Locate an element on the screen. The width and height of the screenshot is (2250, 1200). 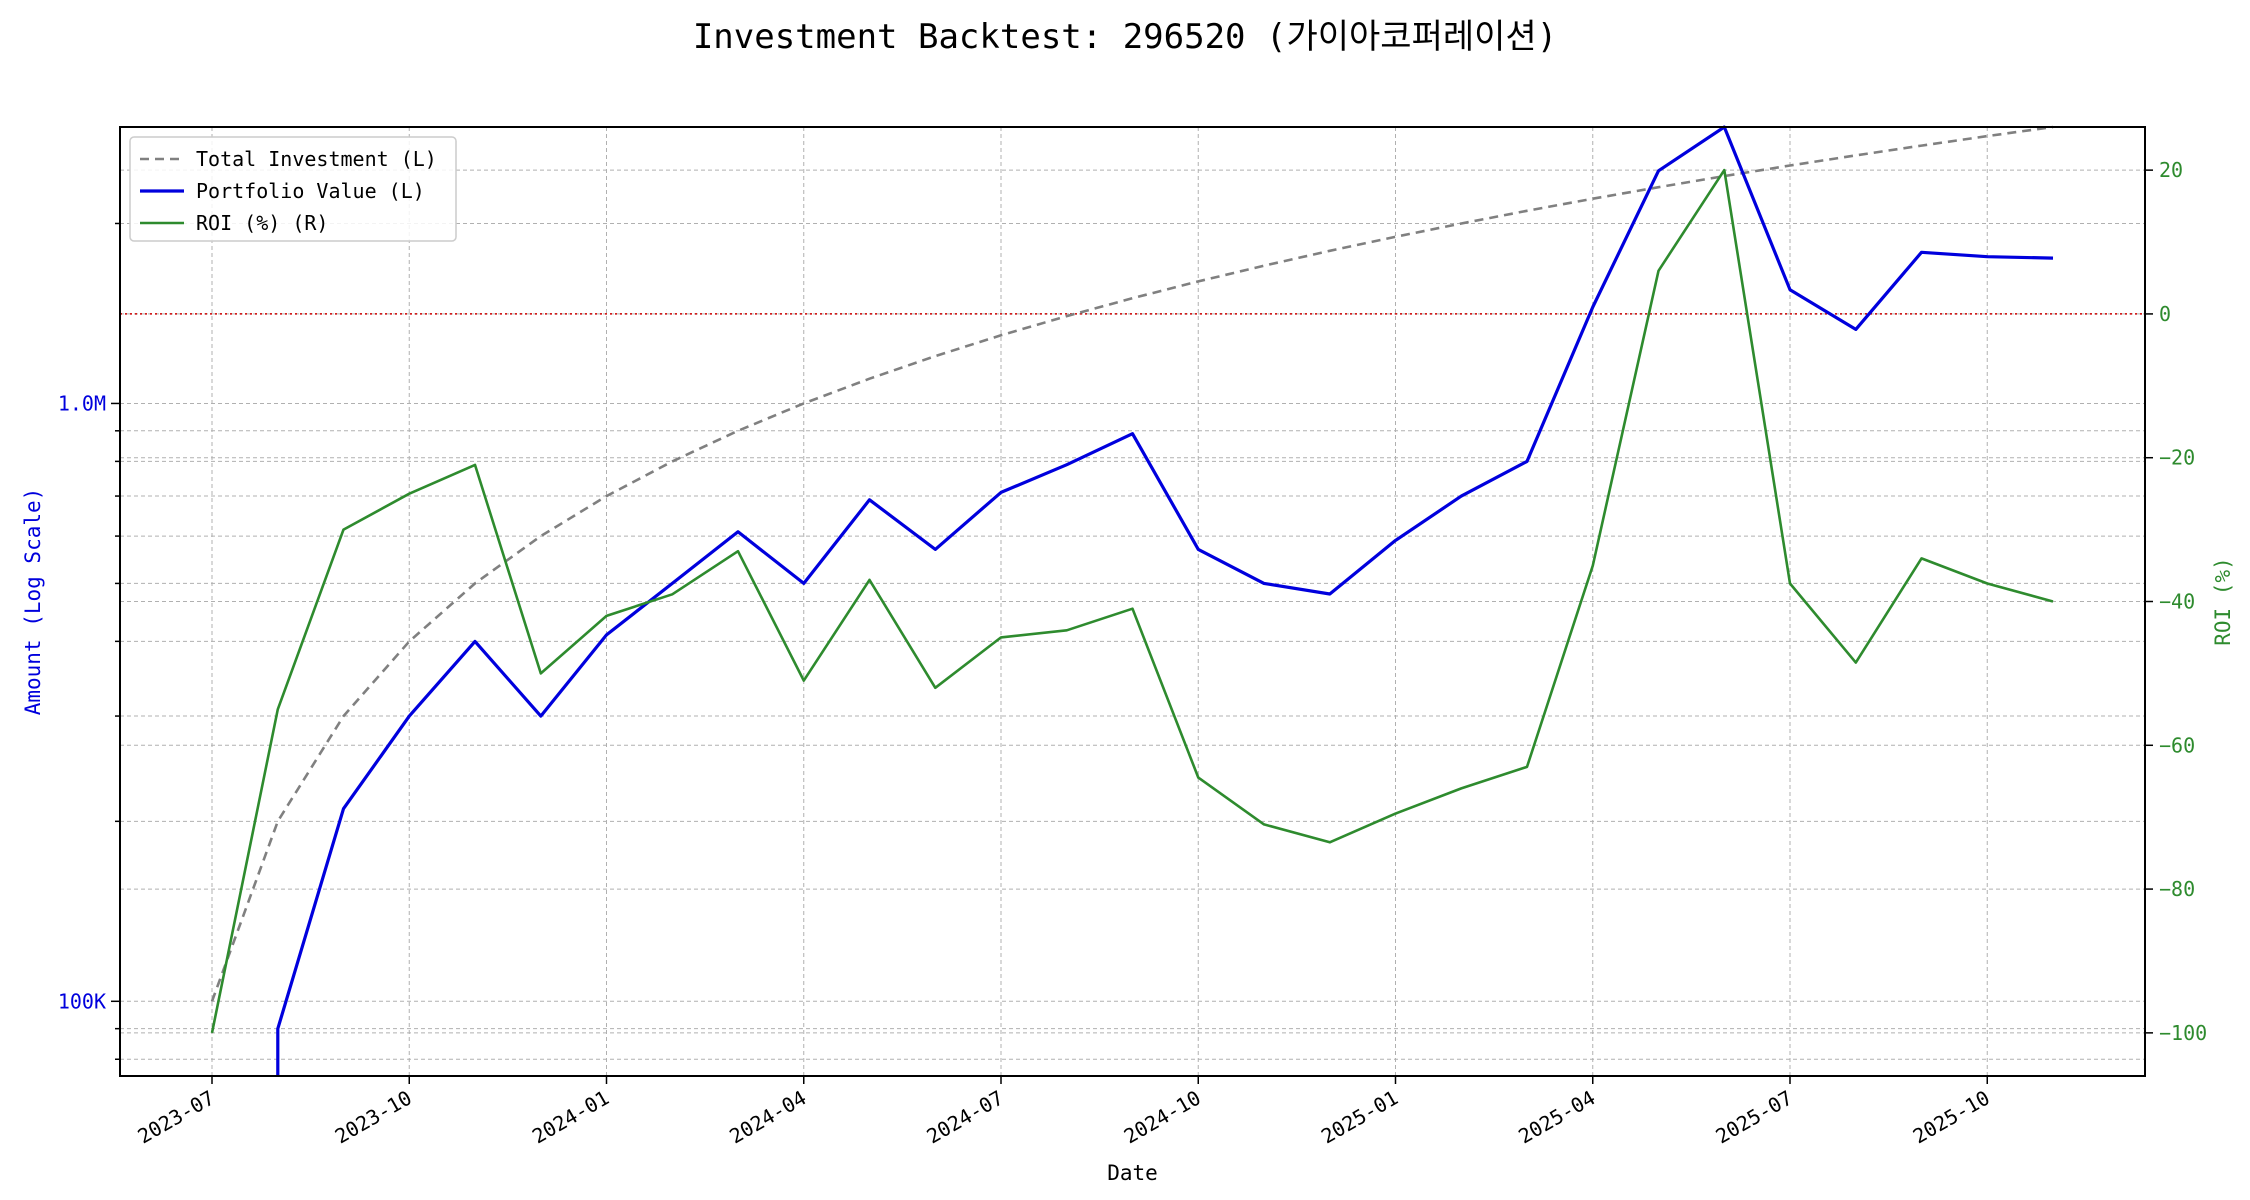
x-tick-label: 2023-10 is located at coordinates (373, 1117).